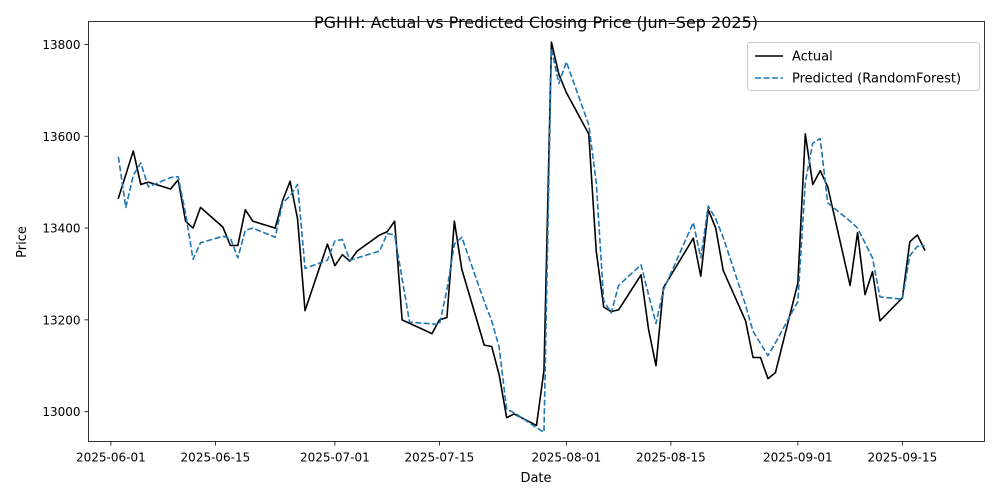 The height and width of the screenshot is (500, 1000). Describe the element at coordinates (876, 79) in the screenshot. I see `legend-label-predicted: Predicted (RandomForest)` at that location.